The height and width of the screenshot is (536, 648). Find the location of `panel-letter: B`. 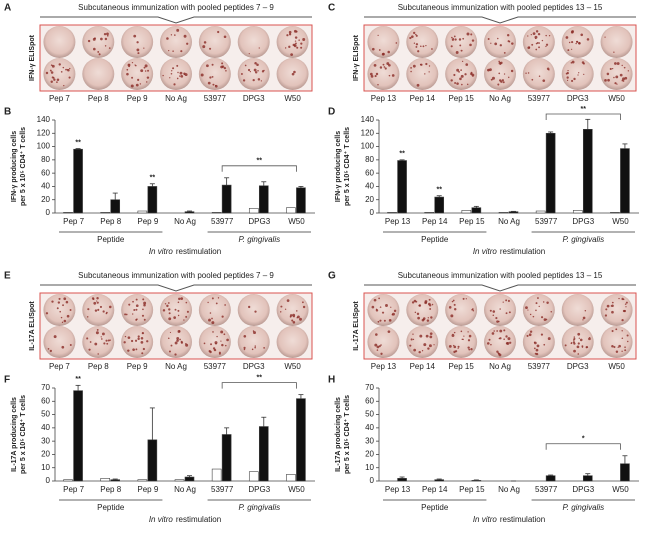

panel-letter: B is located at coordinates (7, 112).